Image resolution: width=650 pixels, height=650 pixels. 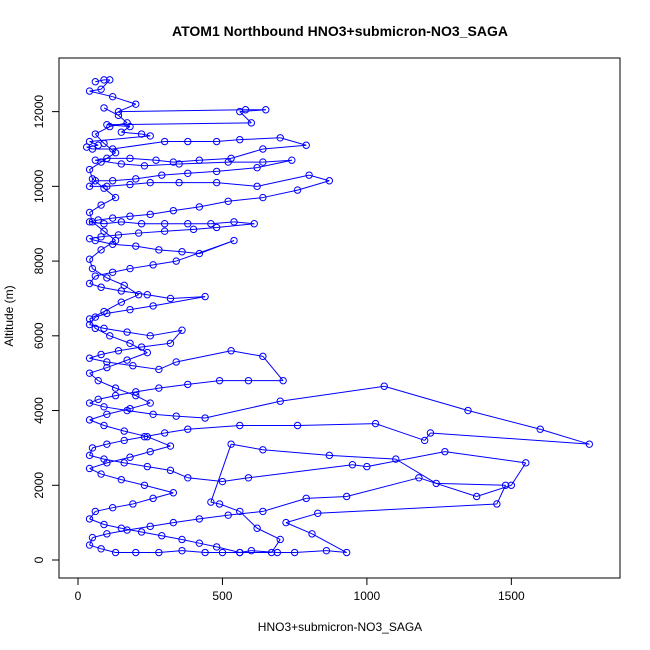 I want to click on y-tick-label: 0, so click(x=39, y=559).